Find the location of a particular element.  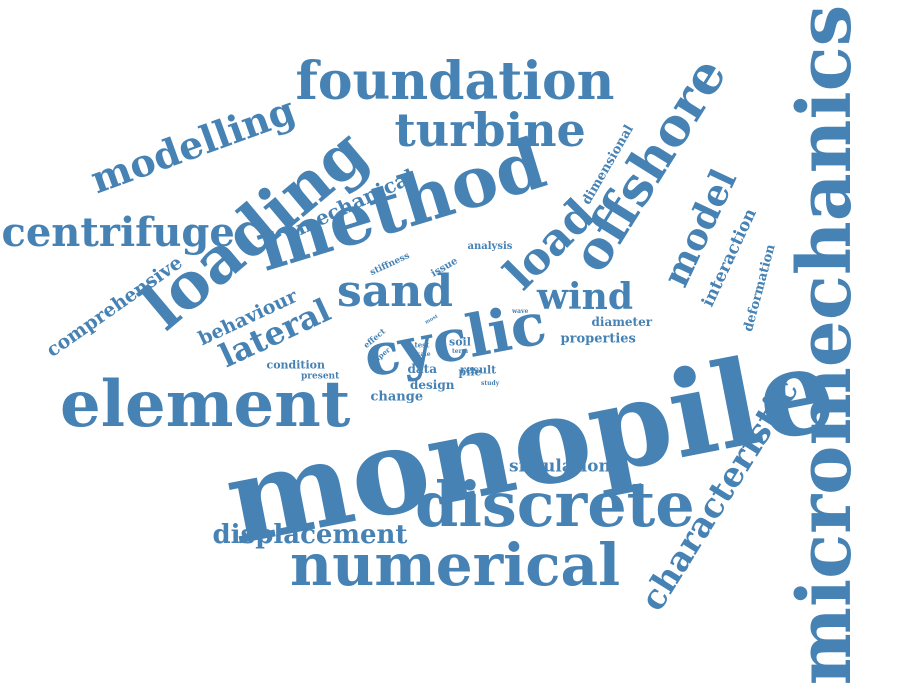

word-present: present is located at coordinates (320, 376).